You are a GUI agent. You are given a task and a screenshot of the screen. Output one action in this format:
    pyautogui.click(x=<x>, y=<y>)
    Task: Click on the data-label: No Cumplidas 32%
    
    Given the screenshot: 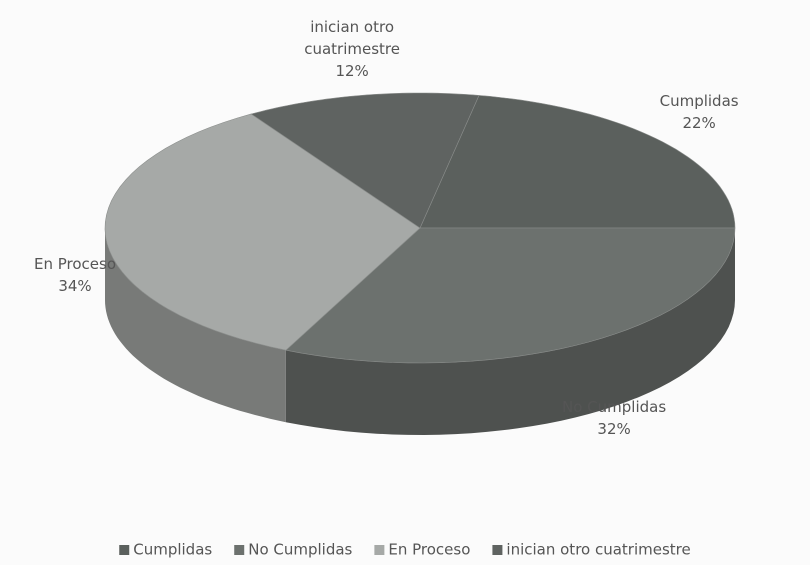 What is the action you would take?
    pyautogui.click(x=614, y=418)
    